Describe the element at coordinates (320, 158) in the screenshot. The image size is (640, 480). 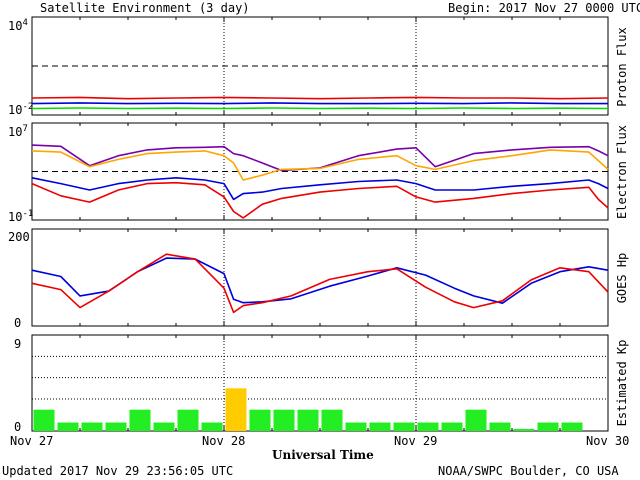
I see `electron-purple-series` at that location.